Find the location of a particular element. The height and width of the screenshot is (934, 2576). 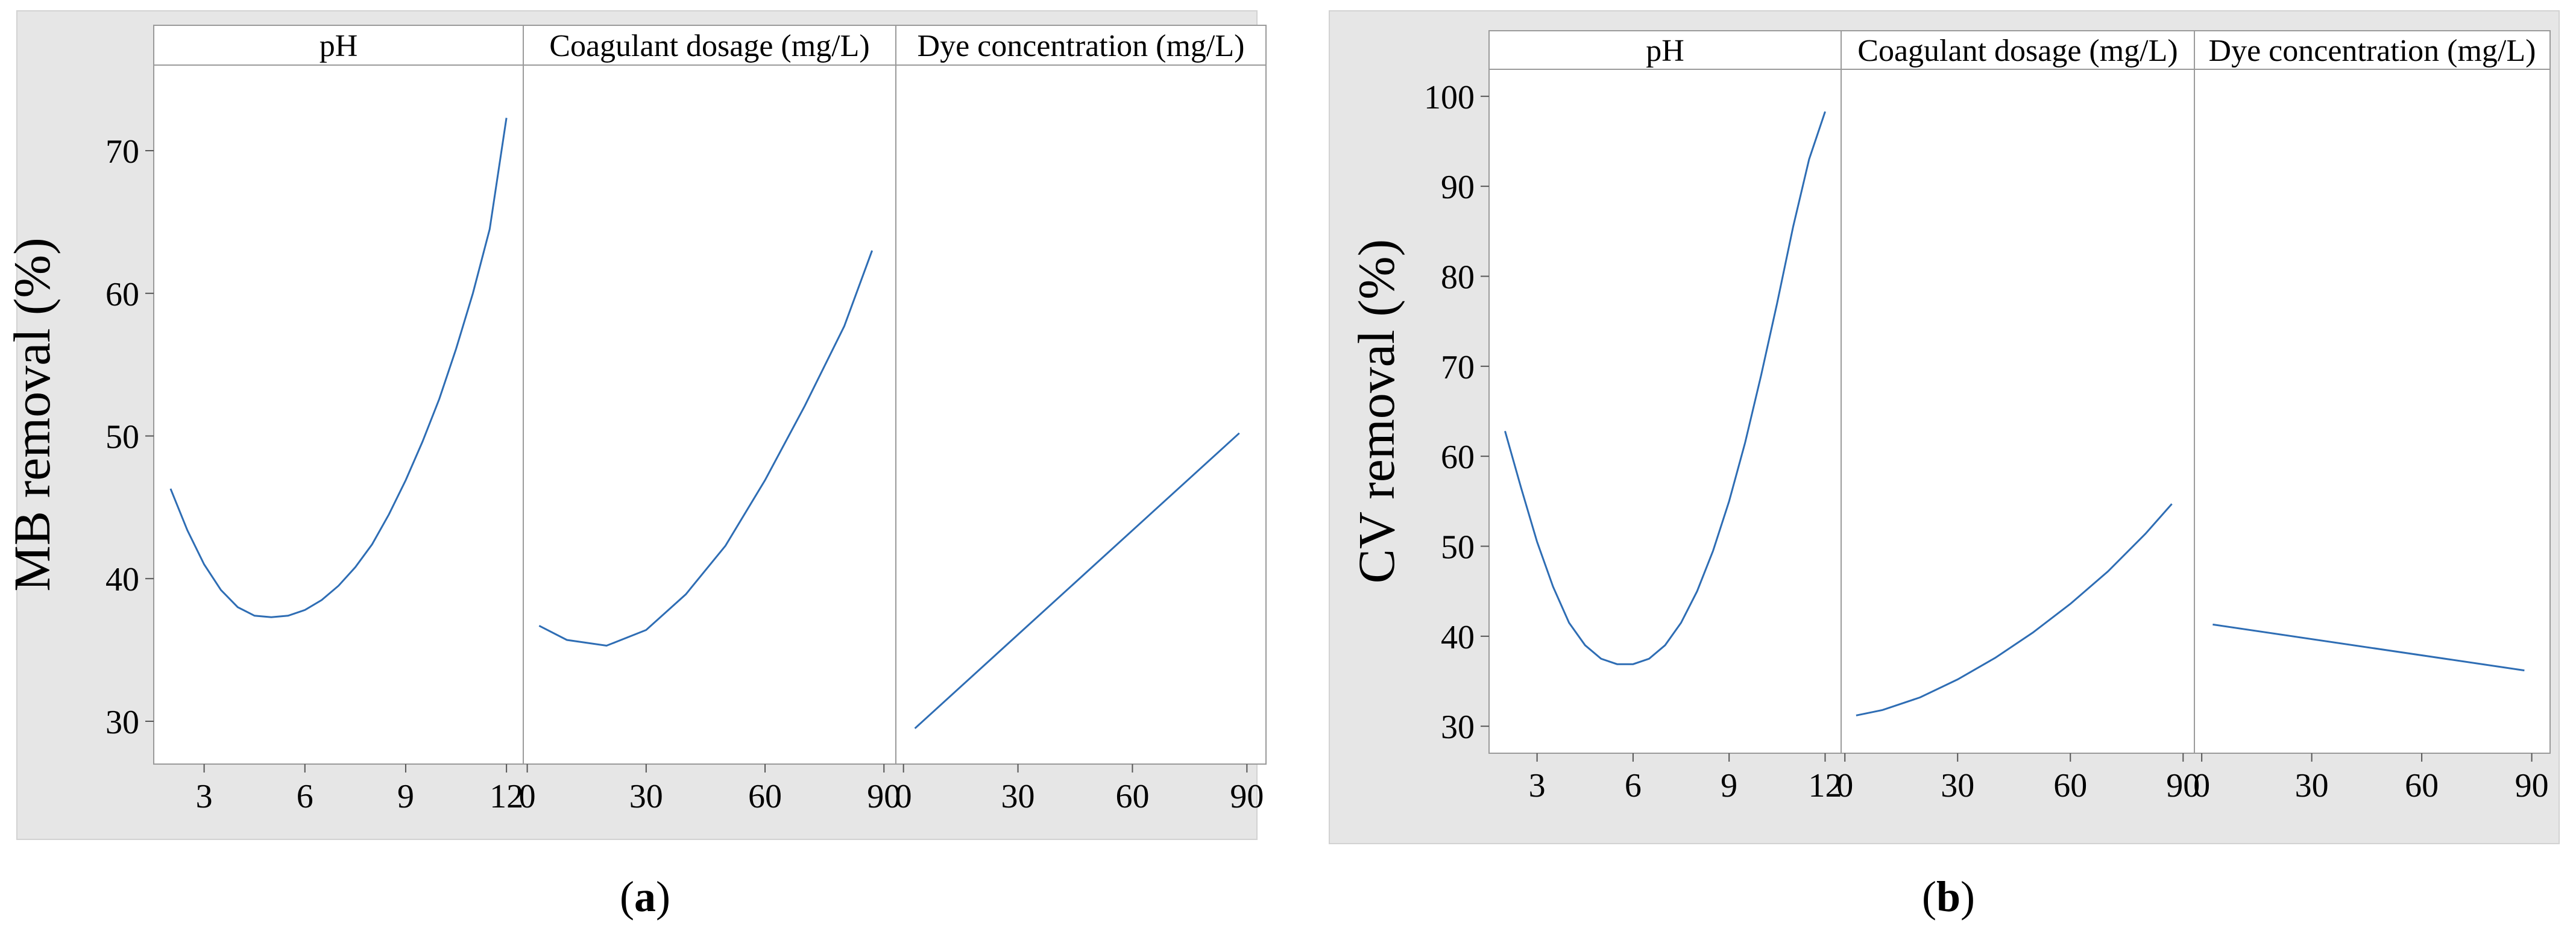

chart-caption: (a) is located at coordinates (645, 897).